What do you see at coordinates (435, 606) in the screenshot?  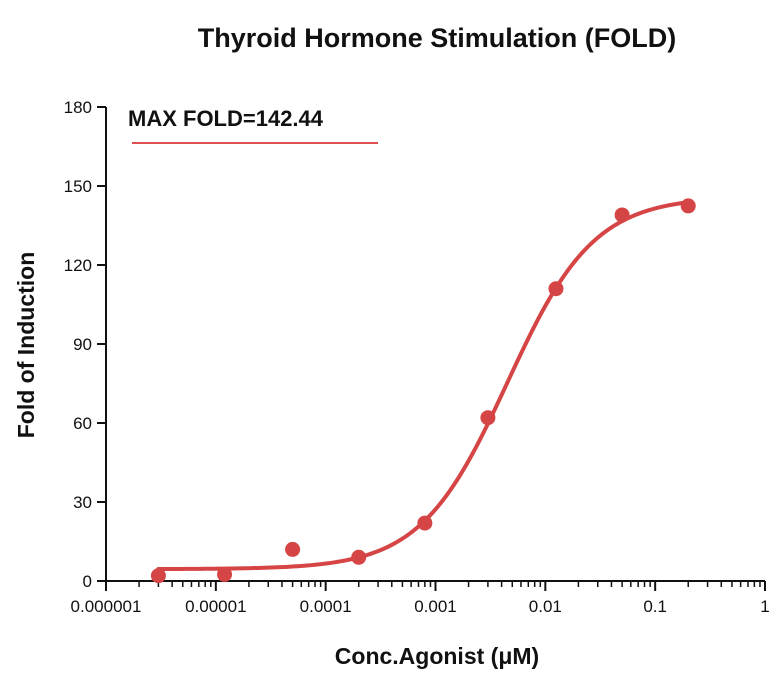 I see `x-tick-label: 0.001` at bounding box center [435, 606].